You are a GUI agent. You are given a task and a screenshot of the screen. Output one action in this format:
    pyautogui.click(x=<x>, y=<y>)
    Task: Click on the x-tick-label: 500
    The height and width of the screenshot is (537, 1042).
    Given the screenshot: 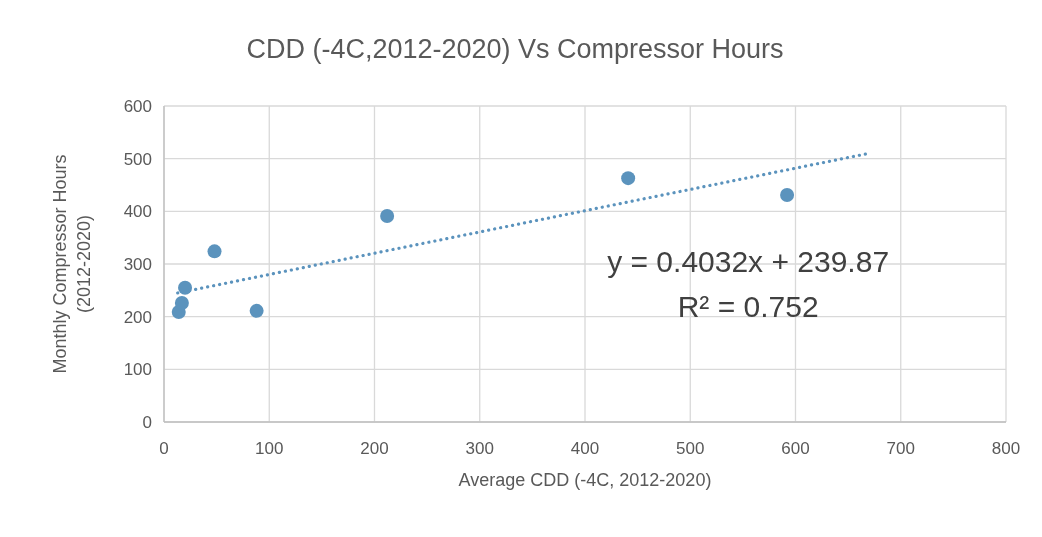 What is the action you would take?
    pyautogui.click(x=690, y=448)
    